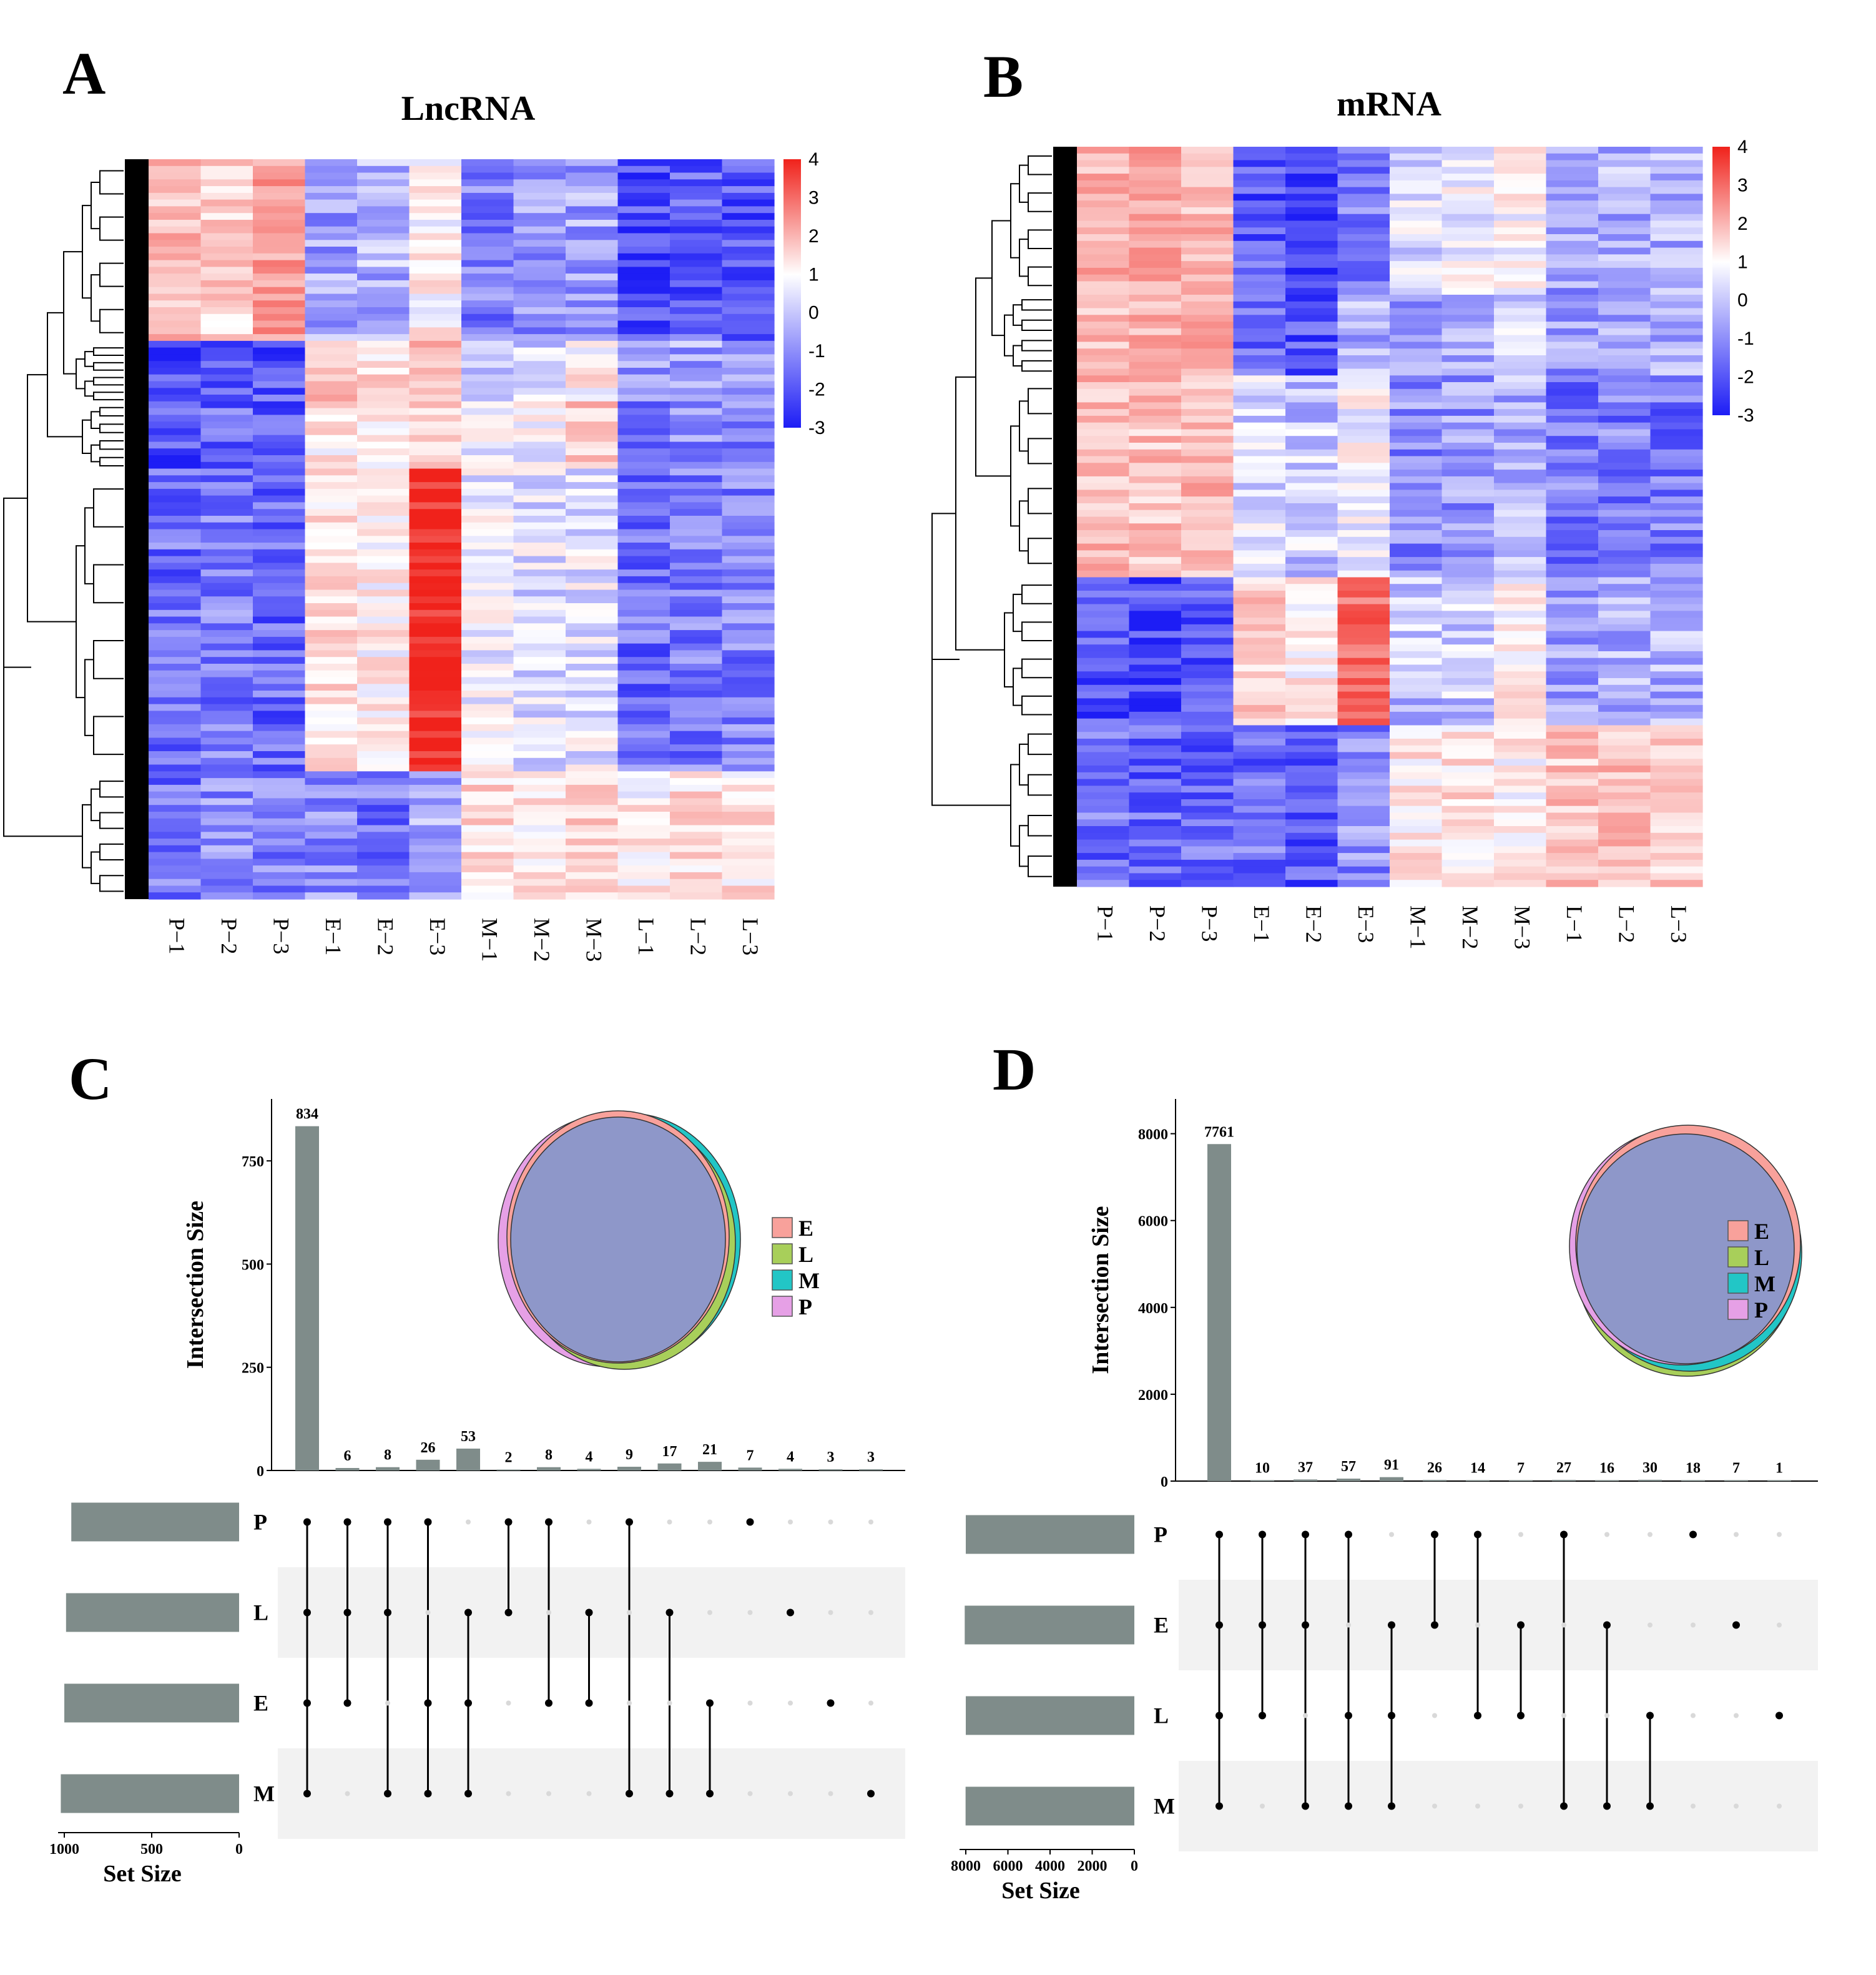  Describe the element at coordinates (1014, 1069) in the screenshot. I see `panel-letter-d: D` at that location.